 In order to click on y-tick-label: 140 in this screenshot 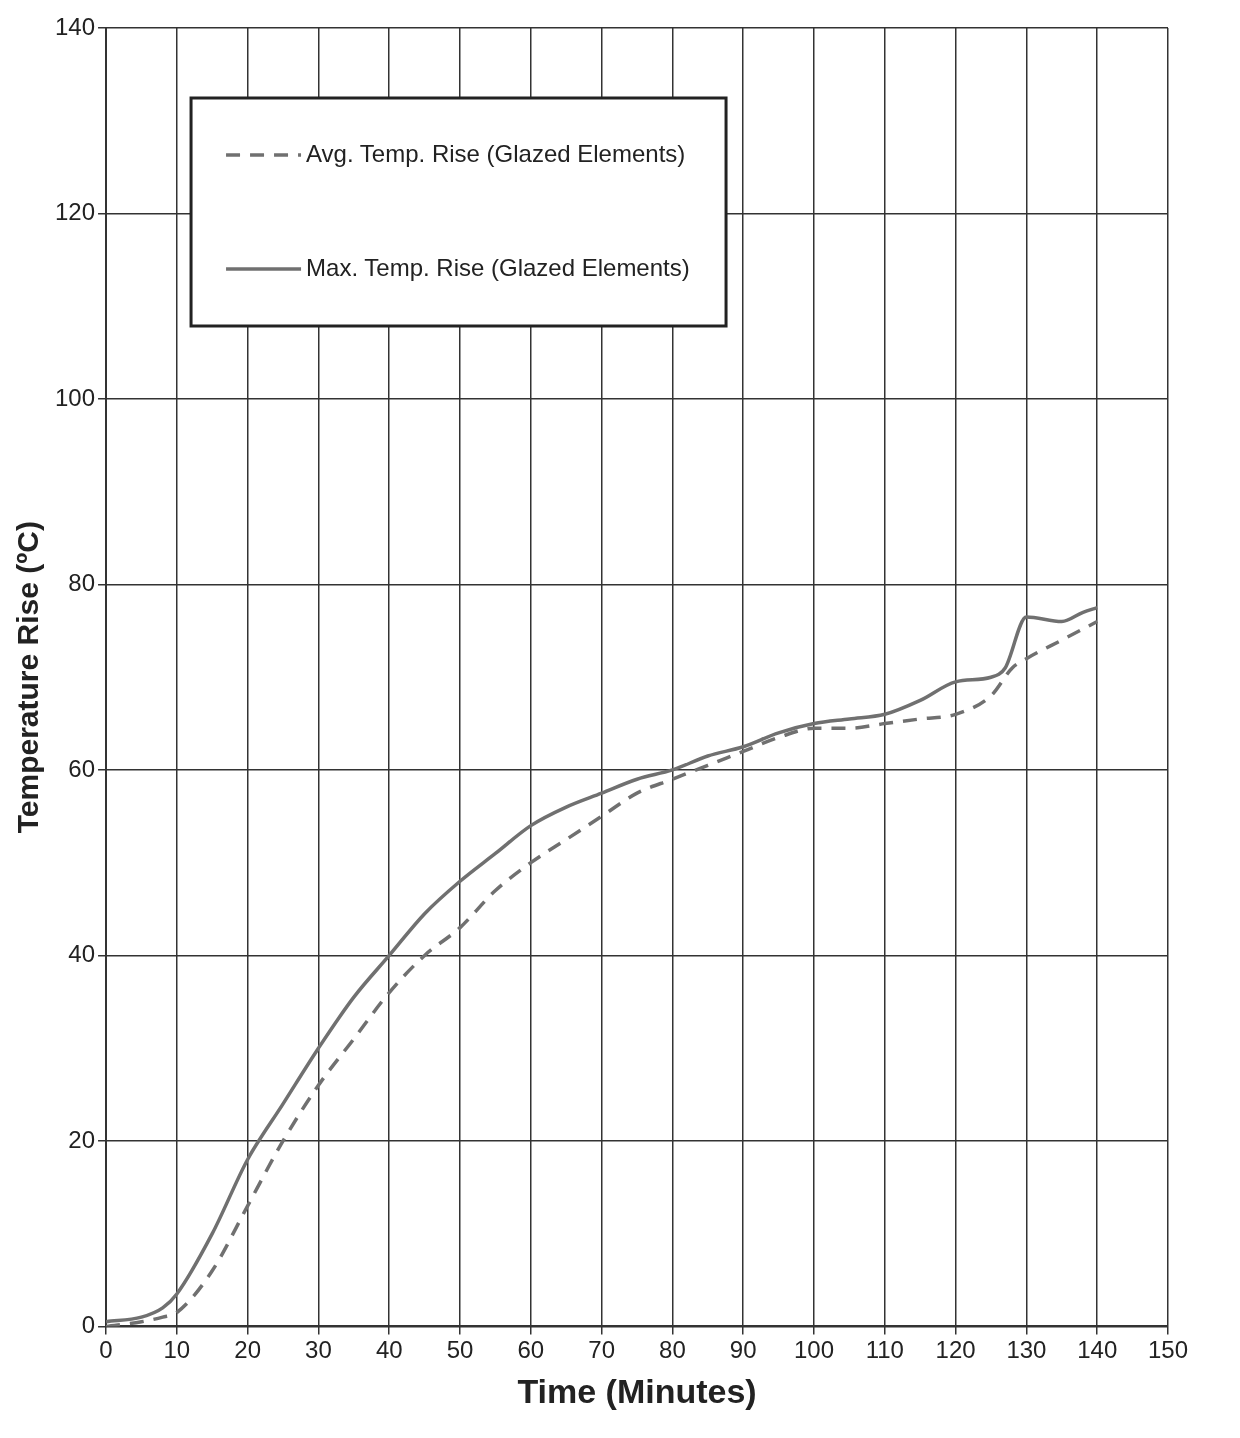, I will do `click(75, 26)`.